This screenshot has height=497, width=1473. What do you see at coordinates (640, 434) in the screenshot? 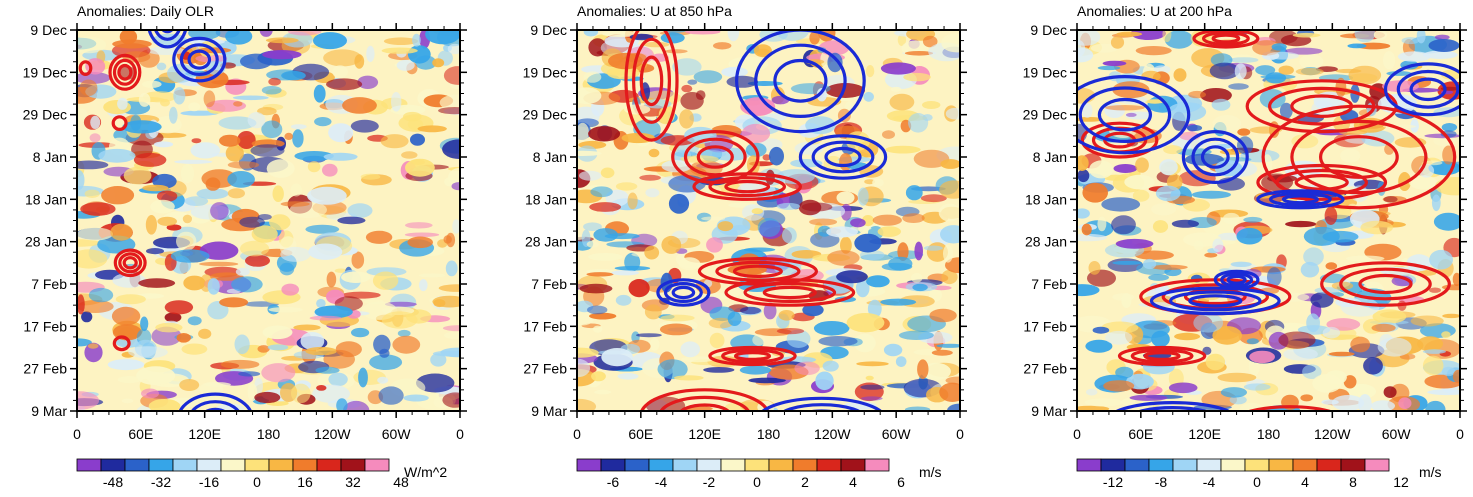
I see `x-tick-label: 60E` at bounding box center [640, 434].